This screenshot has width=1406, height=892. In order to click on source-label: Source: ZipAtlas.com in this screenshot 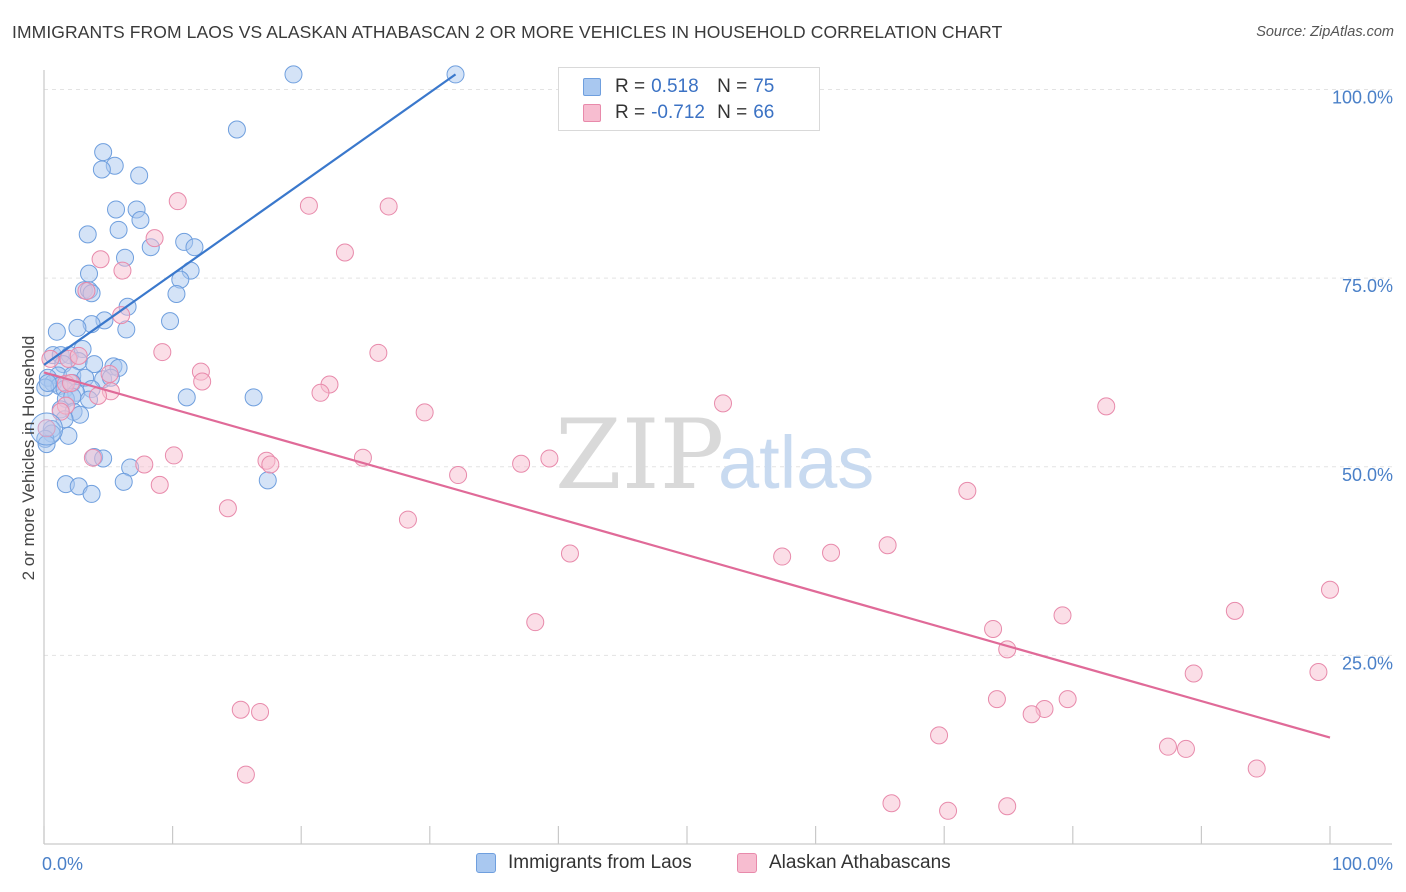, I will do `click(1325, 32)`.